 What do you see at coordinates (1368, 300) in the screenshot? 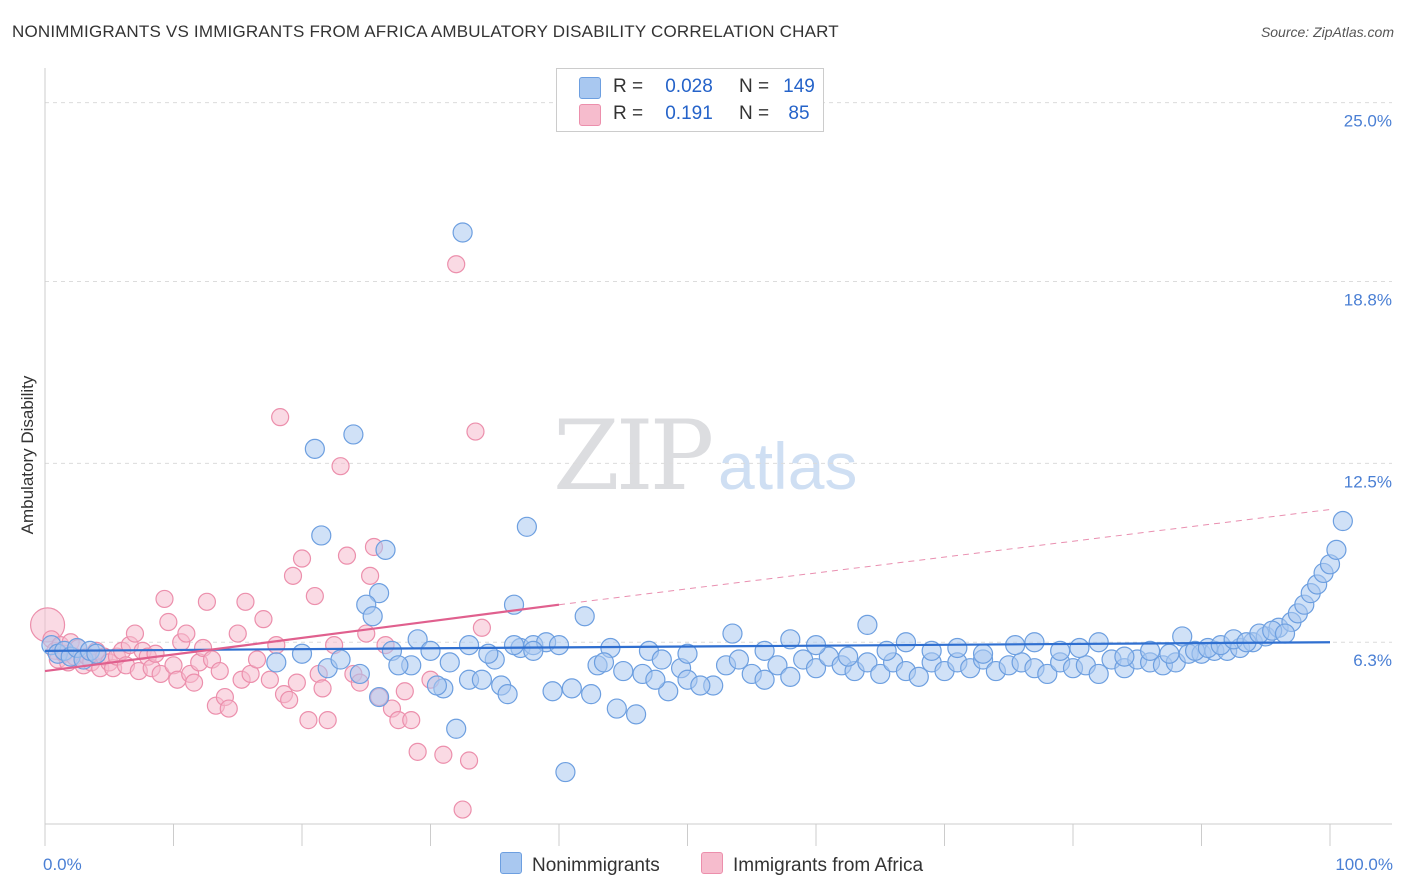
I see `y-tick-label: 18.8%` at bounding box center [1368, 300].